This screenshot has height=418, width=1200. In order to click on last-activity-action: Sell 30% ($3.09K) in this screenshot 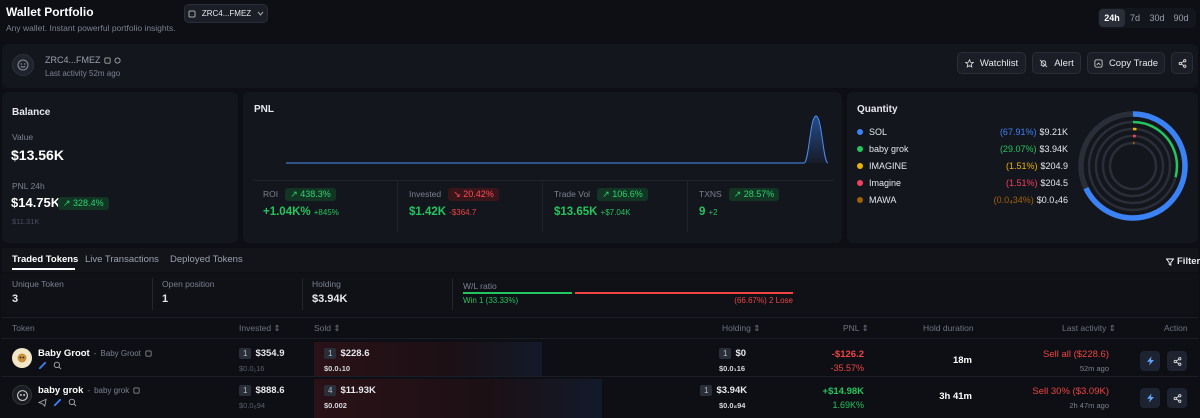, I will do `click(1070, 391)`.